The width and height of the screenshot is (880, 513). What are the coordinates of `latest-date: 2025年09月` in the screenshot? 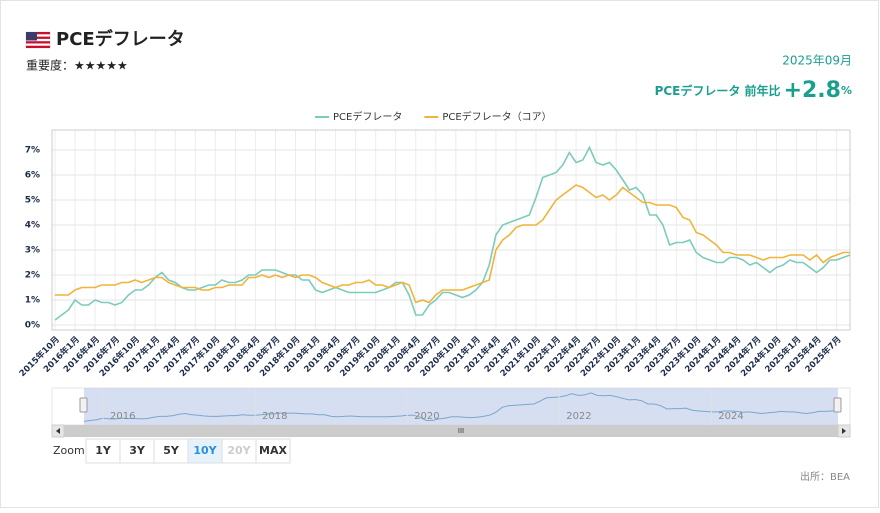 It's located at (817, 61).